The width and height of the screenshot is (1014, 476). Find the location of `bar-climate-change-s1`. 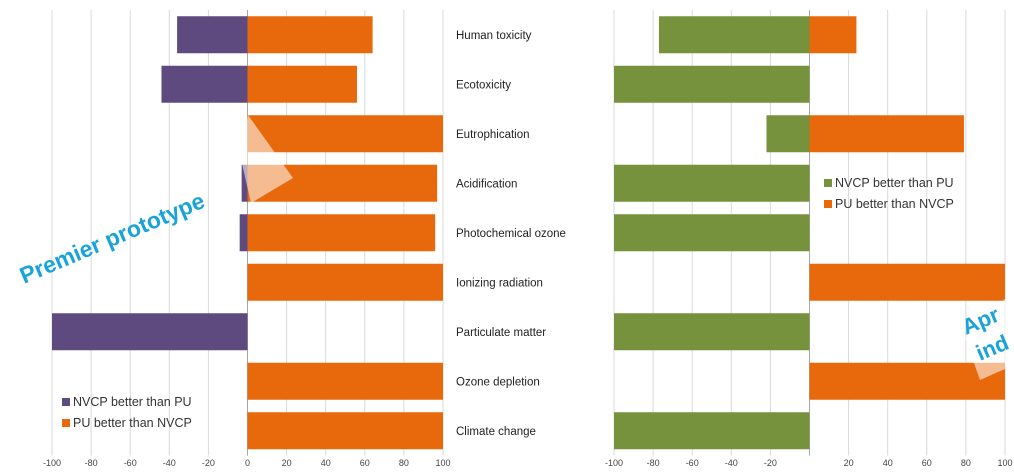

bar-climate-change-s1 is located at coordinates (712, 431).